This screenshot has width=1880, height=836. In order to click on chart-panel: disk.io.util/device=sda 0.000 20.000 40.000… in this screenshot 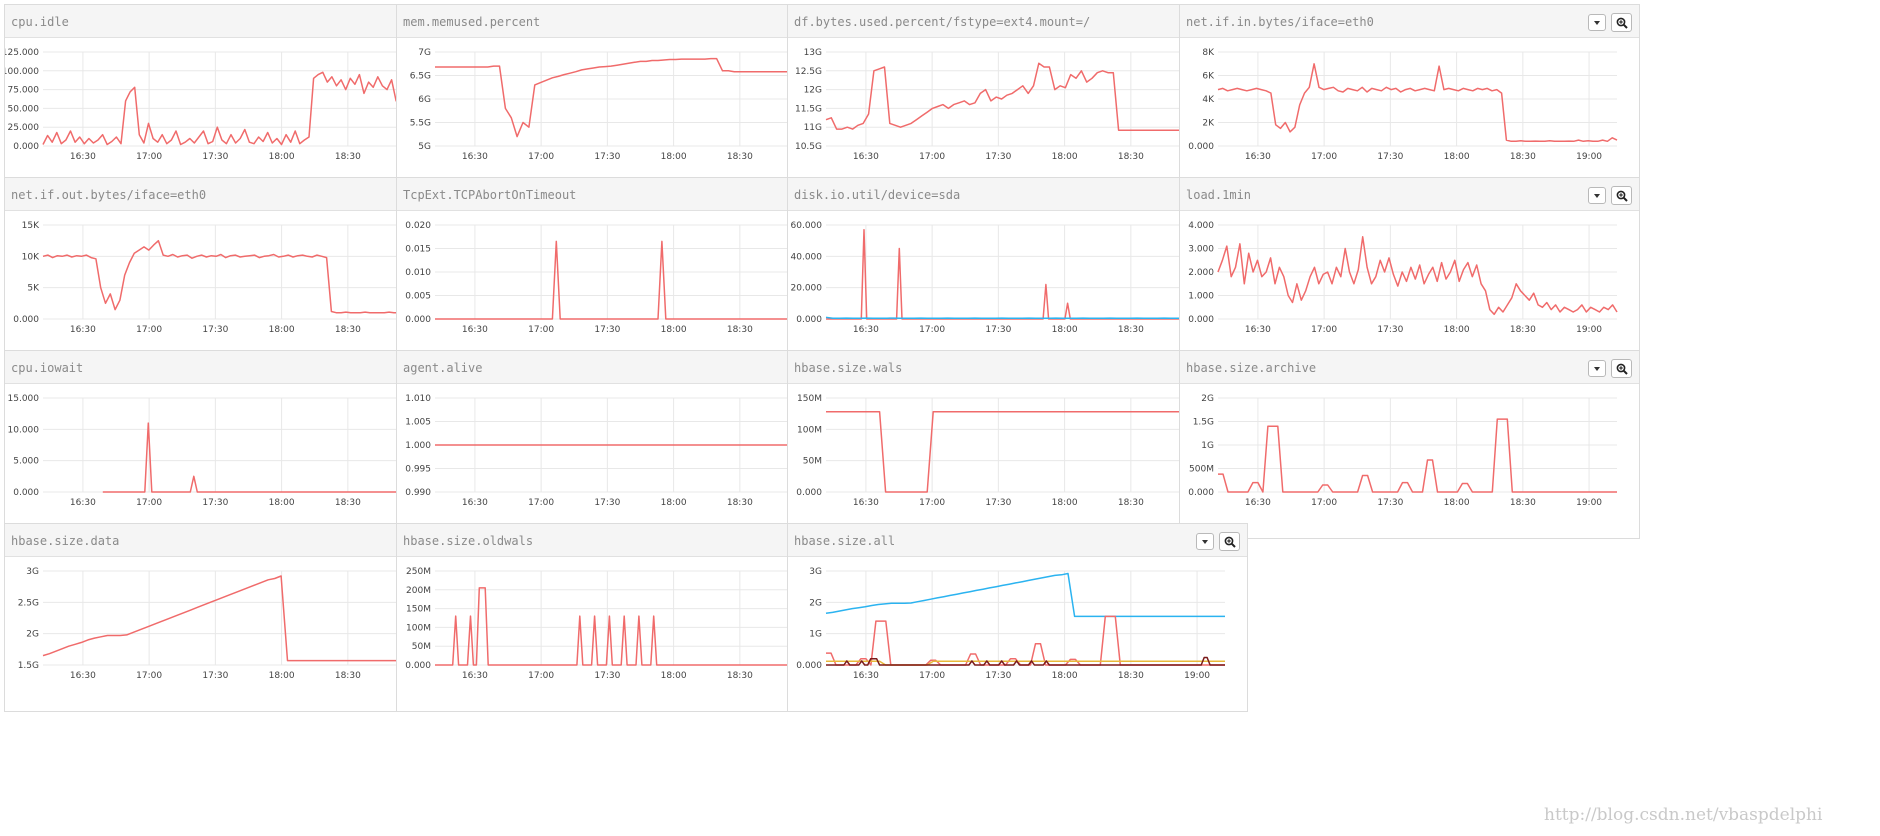, I will do `click(1017, 271)`.